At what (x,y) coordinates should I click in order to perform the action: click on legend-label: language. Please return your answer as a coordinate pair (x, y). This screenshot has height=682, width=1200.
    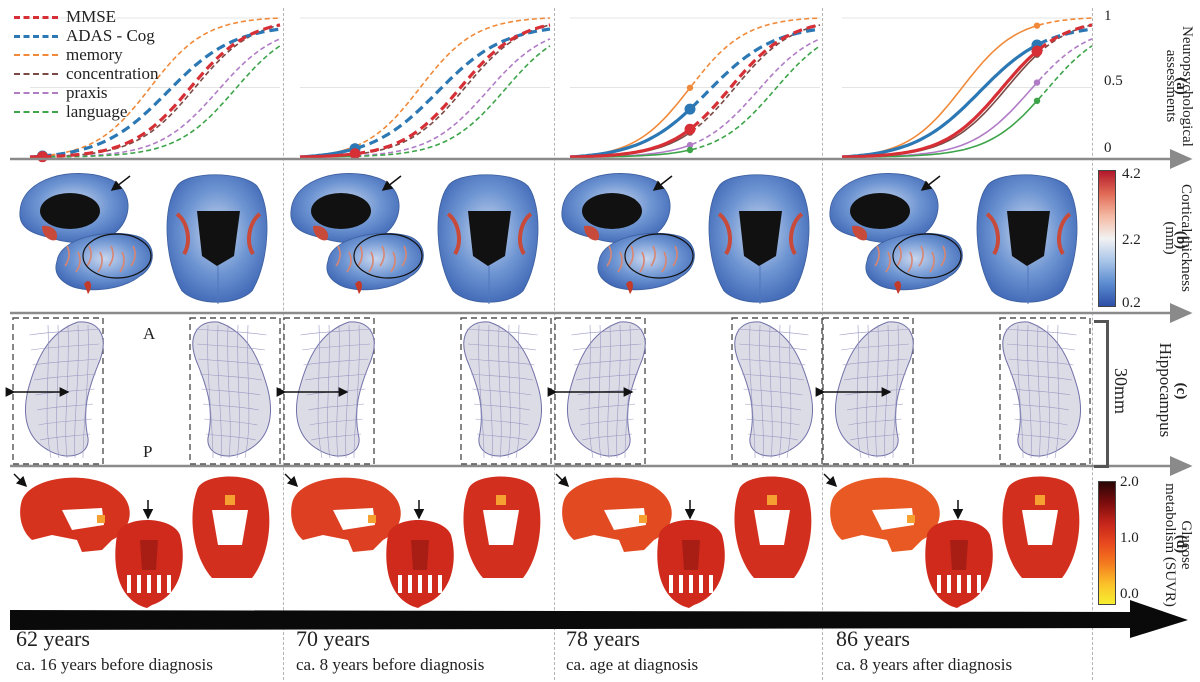
    Looking at the image, I should click on (97, 111).